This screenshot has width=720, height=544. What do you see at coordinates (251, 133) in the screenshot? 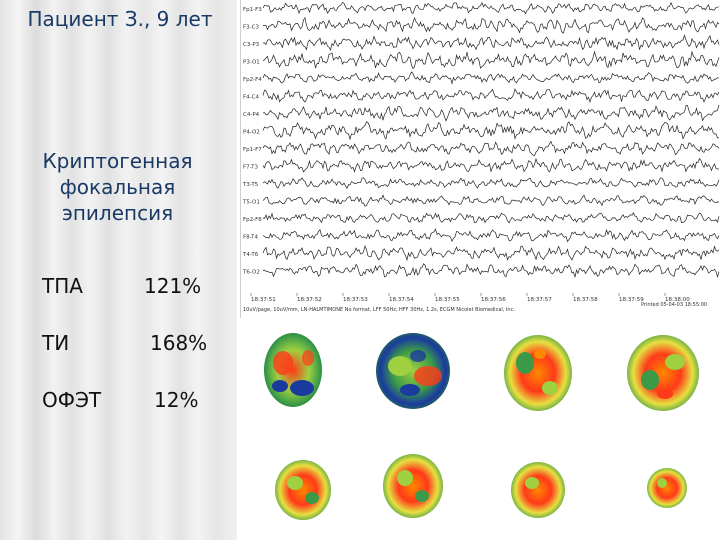
I see `eeg-channel-label: P4-O2` at bounding box center [251, 133].